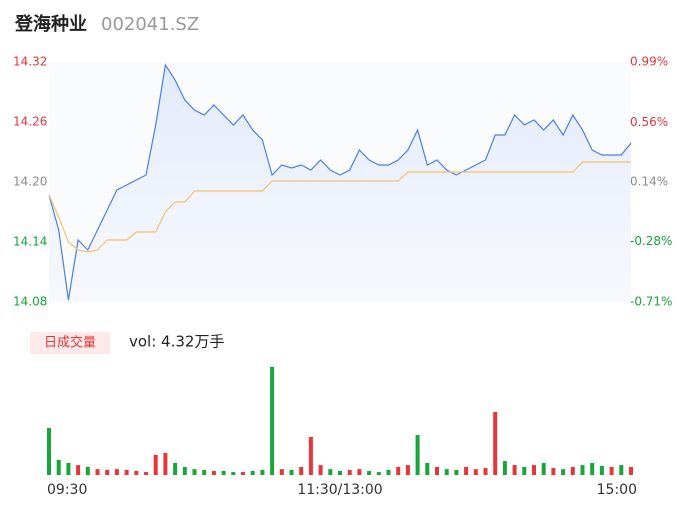 The image size is (686, 524). What do you see at coordinates (649, 182) in the screenshot?
I see `y2-tick-label: 0.14%` at bounding box center [649, 182].